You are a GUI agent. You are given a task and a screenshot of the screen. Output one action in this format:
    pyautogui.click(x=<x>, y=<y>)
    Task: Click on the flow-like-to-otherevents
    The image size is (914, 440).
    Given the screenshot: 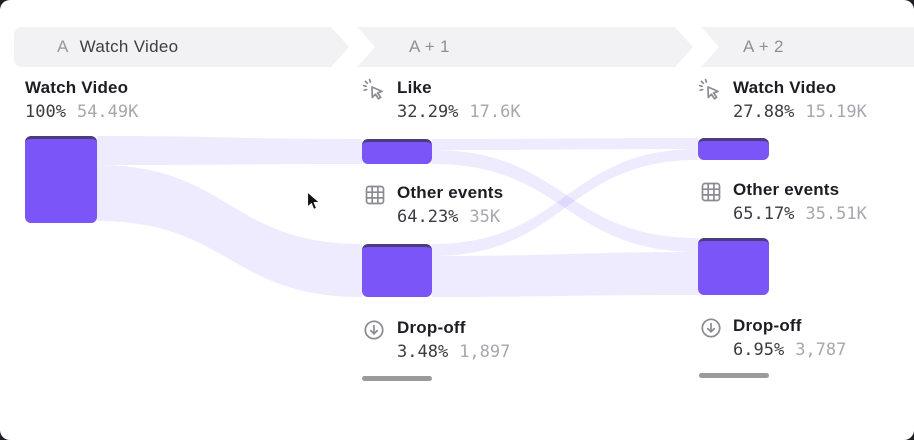 What is the action you would take?
    pyautogui.click(x=565, y=201)
    